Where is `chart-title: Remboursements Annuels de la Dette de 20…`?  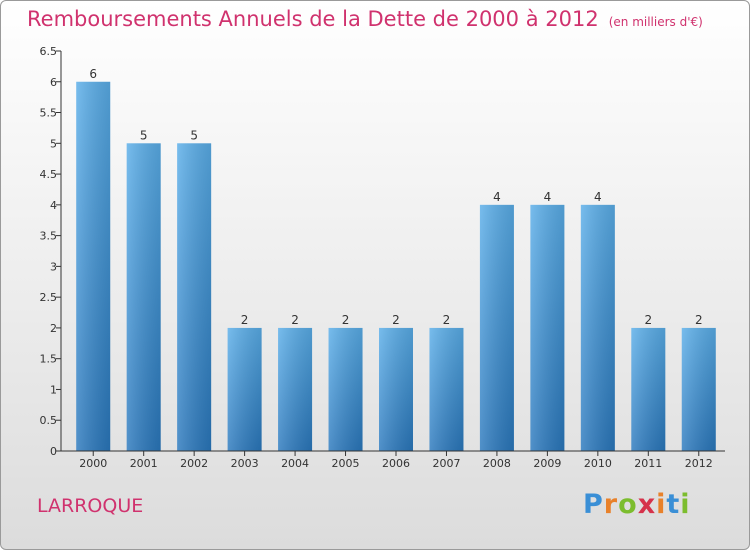 chart-title: Remboursements Annuels de la Dette de 20… is located at coordinates (313, 19).